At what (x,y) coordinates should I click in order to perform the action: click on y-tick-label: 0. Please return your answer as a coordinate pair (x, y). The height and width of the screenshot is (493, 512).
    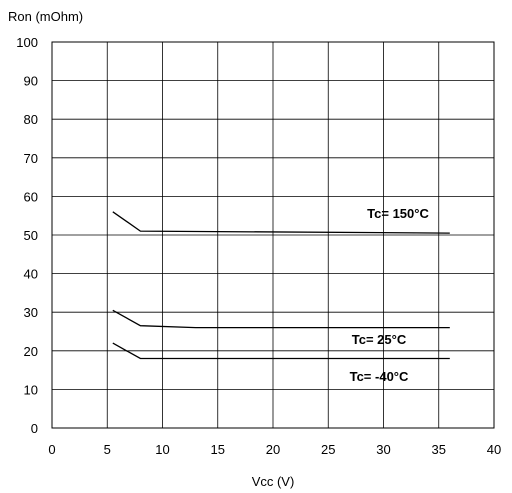
    Looking at the image, I should click on (34, 428).